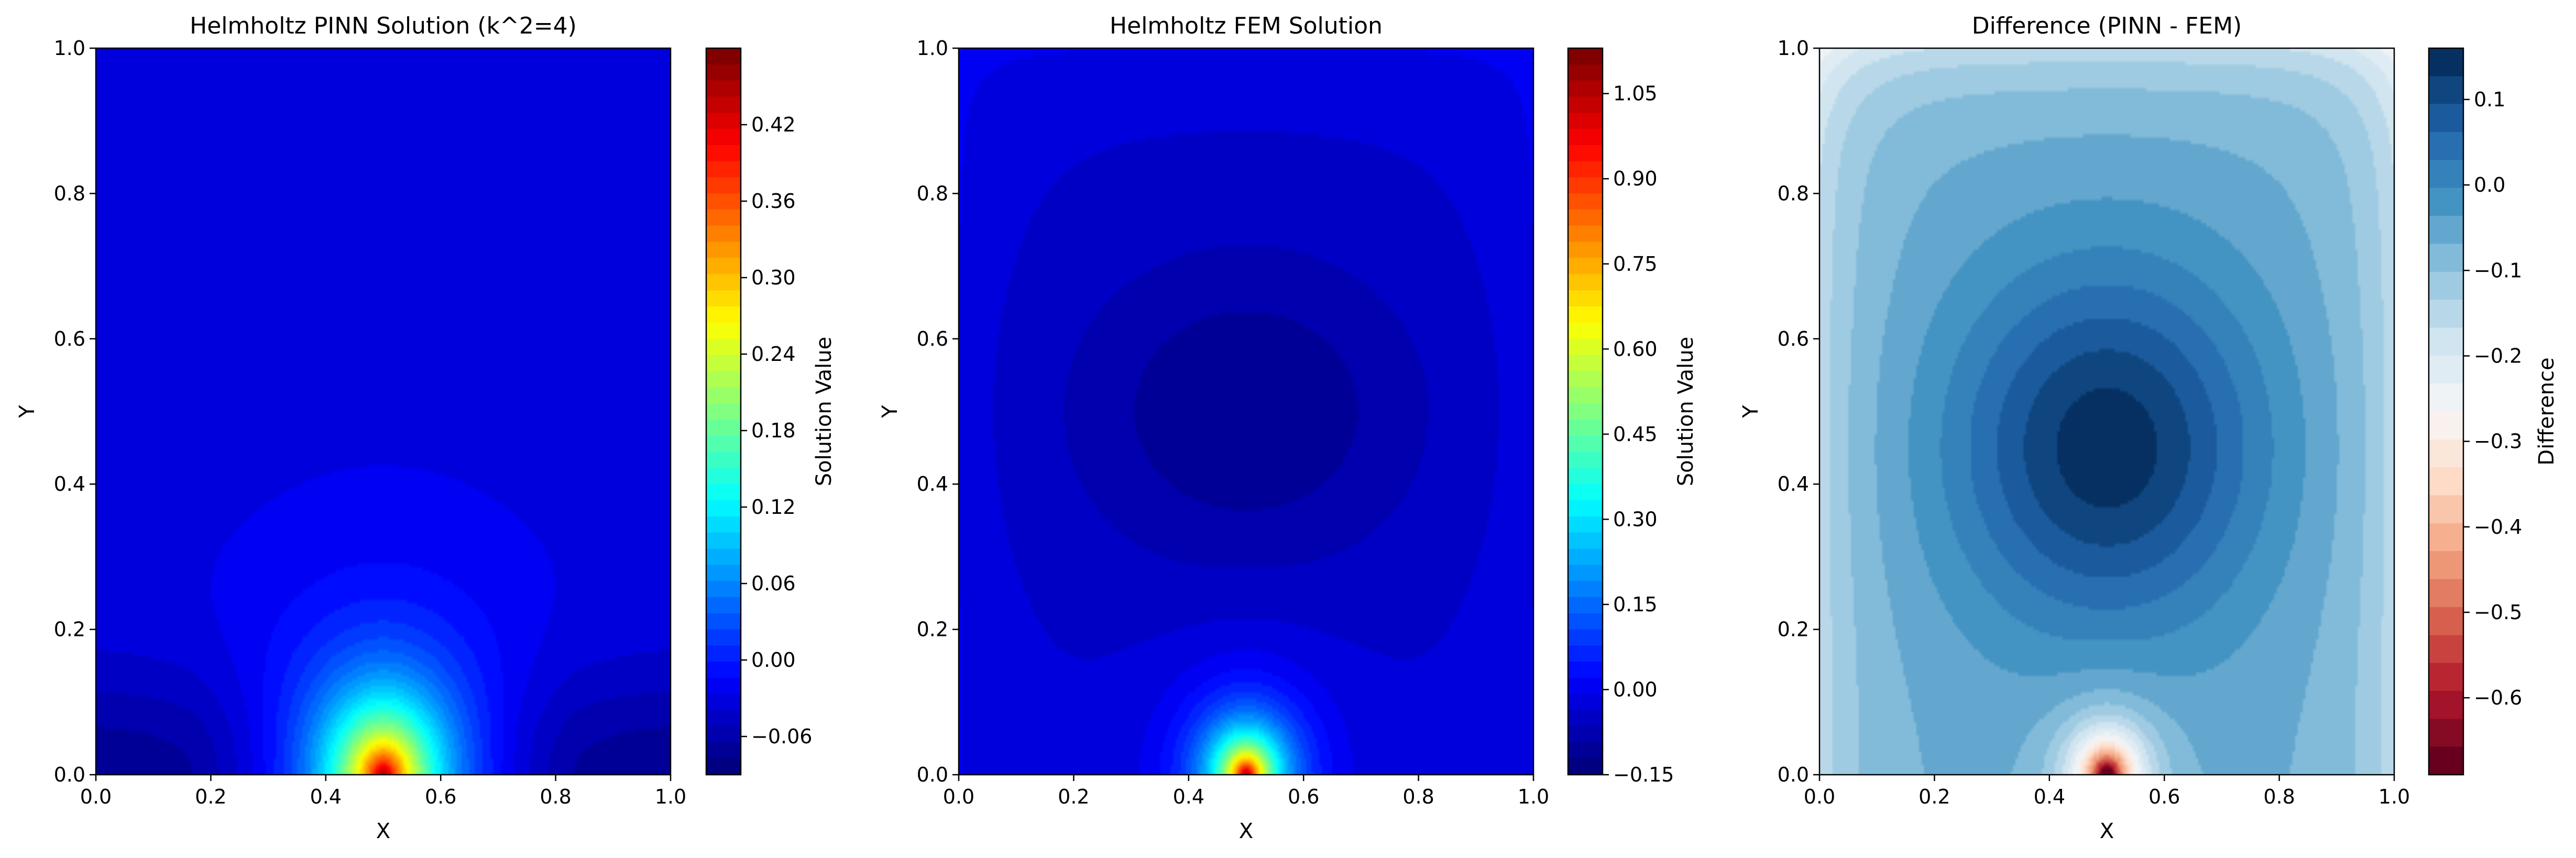 Image resolution: width=2576 pixels, height=858 pixels. What do you see at coordinates (2107, 26) in the screenshot?
I see `chart-title: Difference (PINN - FEM)` at bounding box center [2107, 26].